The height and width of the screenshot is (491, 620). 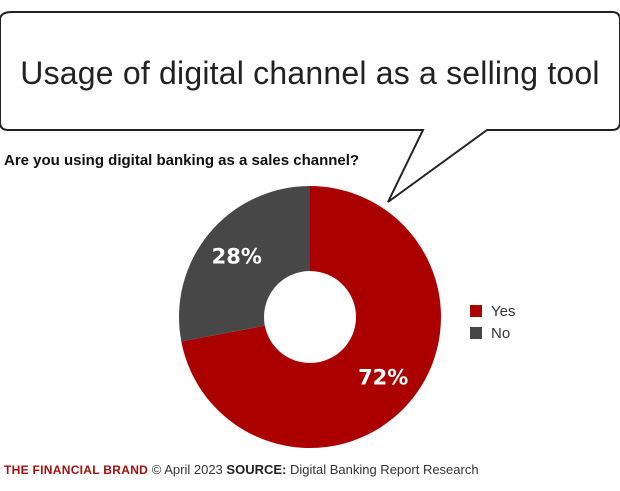 What do you see at coordinates (384, 469) in the screenshot?
I see `source-text: Digital Banking Report Research` at bounding box center [384, 469].